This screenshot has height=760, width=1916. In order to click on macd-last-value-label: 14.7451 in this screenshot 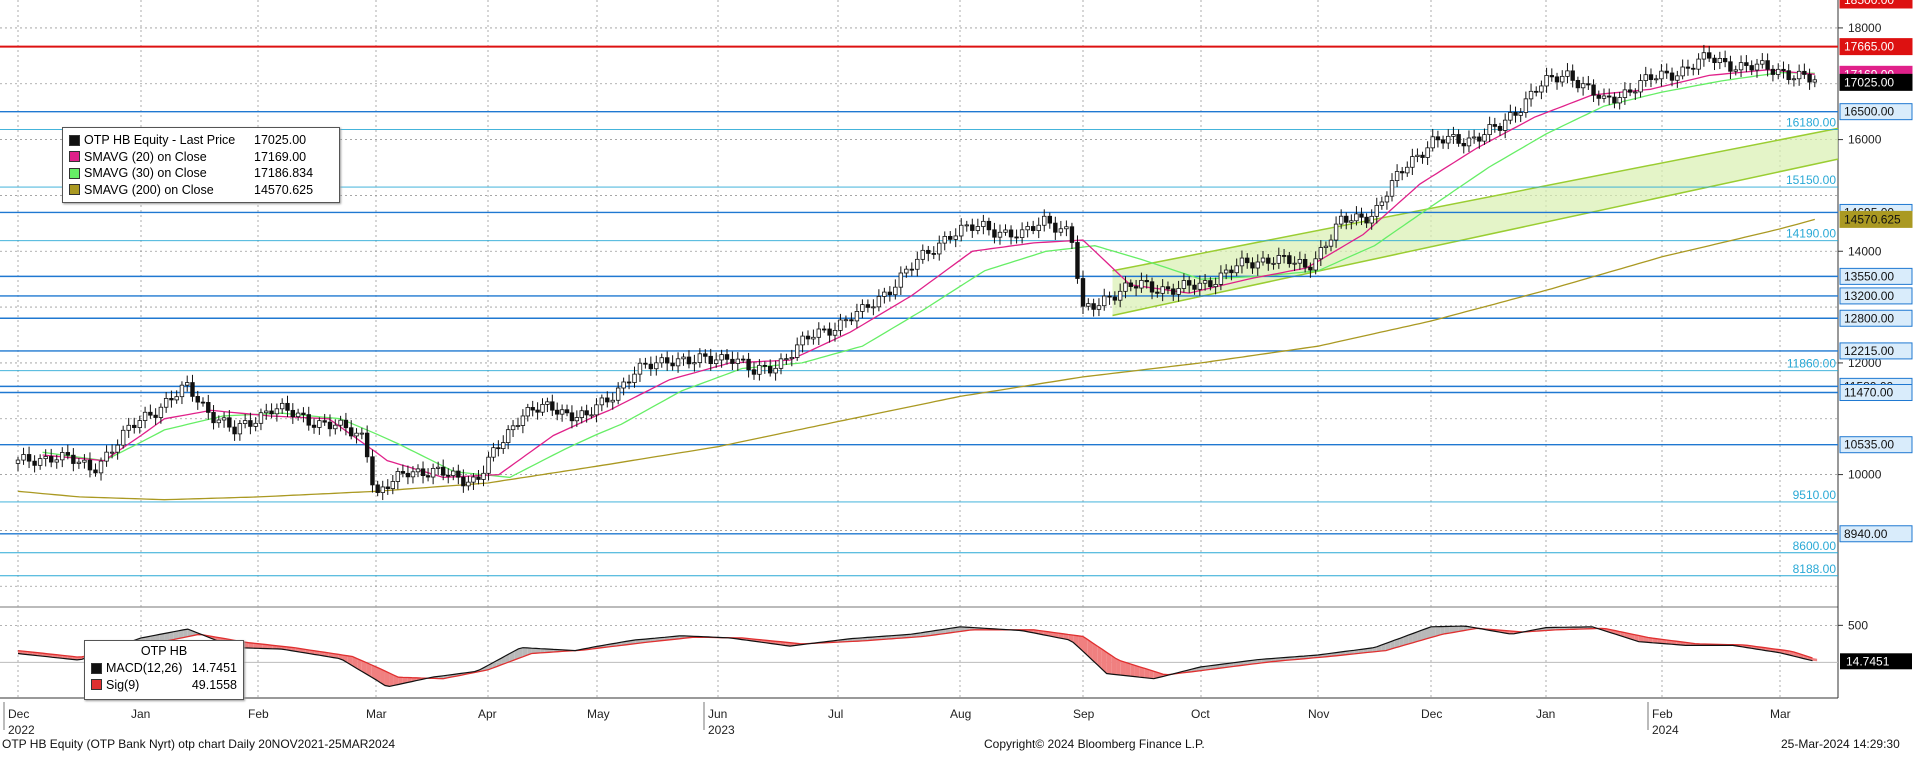, I will do `click(1868, 661)`.